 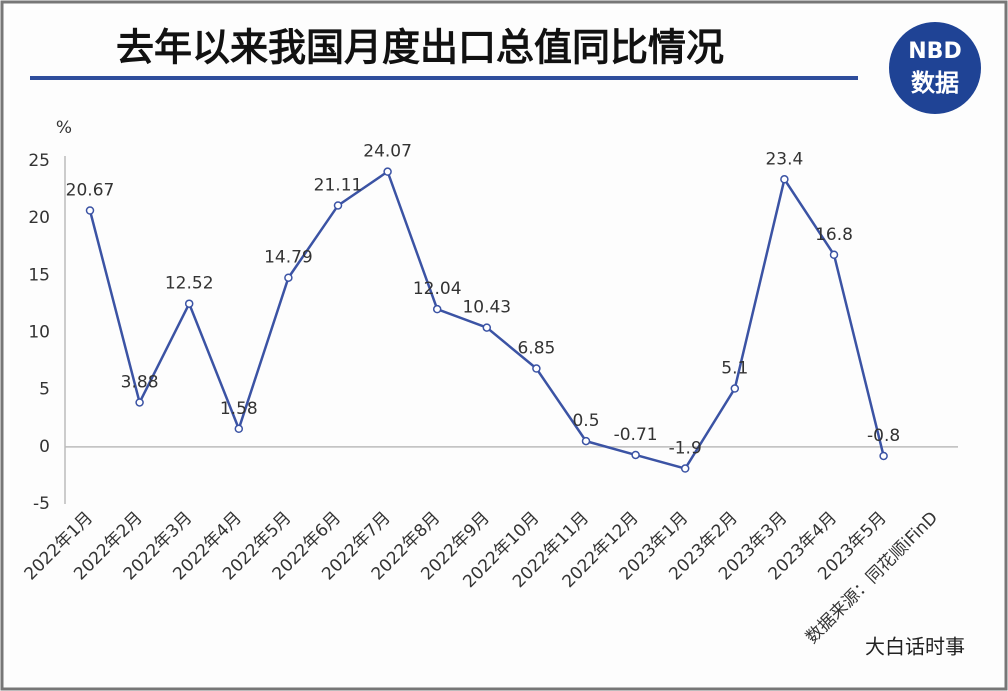 What do you see at coordinates (140, 382) in the screenshot?
I see `value-label: 3.88` at bounding box center [140, 382].